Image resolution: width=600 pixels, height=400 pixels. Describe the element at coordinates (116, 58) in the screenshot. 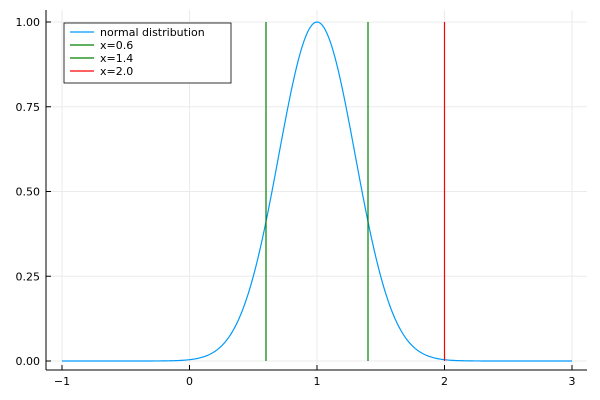

I see `legend-label-2: x=1.4` at that location.